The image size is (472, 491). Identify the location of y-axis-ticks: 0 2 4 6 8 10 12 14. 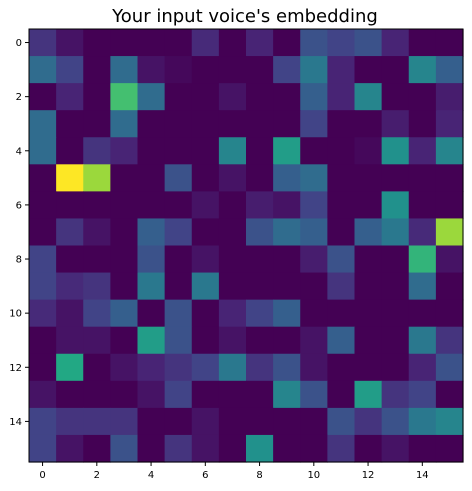
(19, 233).